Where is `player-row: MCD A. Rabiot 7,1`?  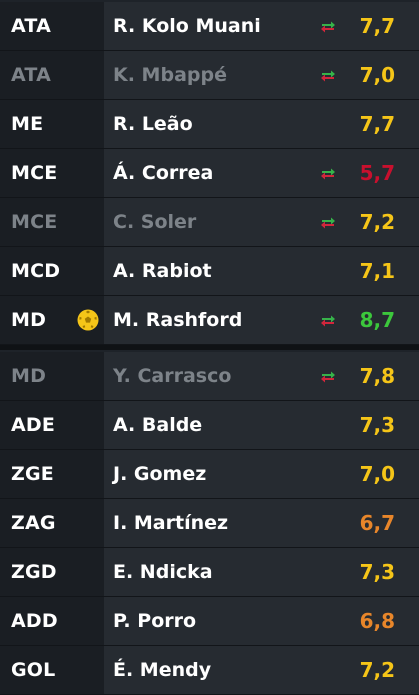
player-row: MCD A. Rabiot 7,1 is located at coordinates (209, 271).